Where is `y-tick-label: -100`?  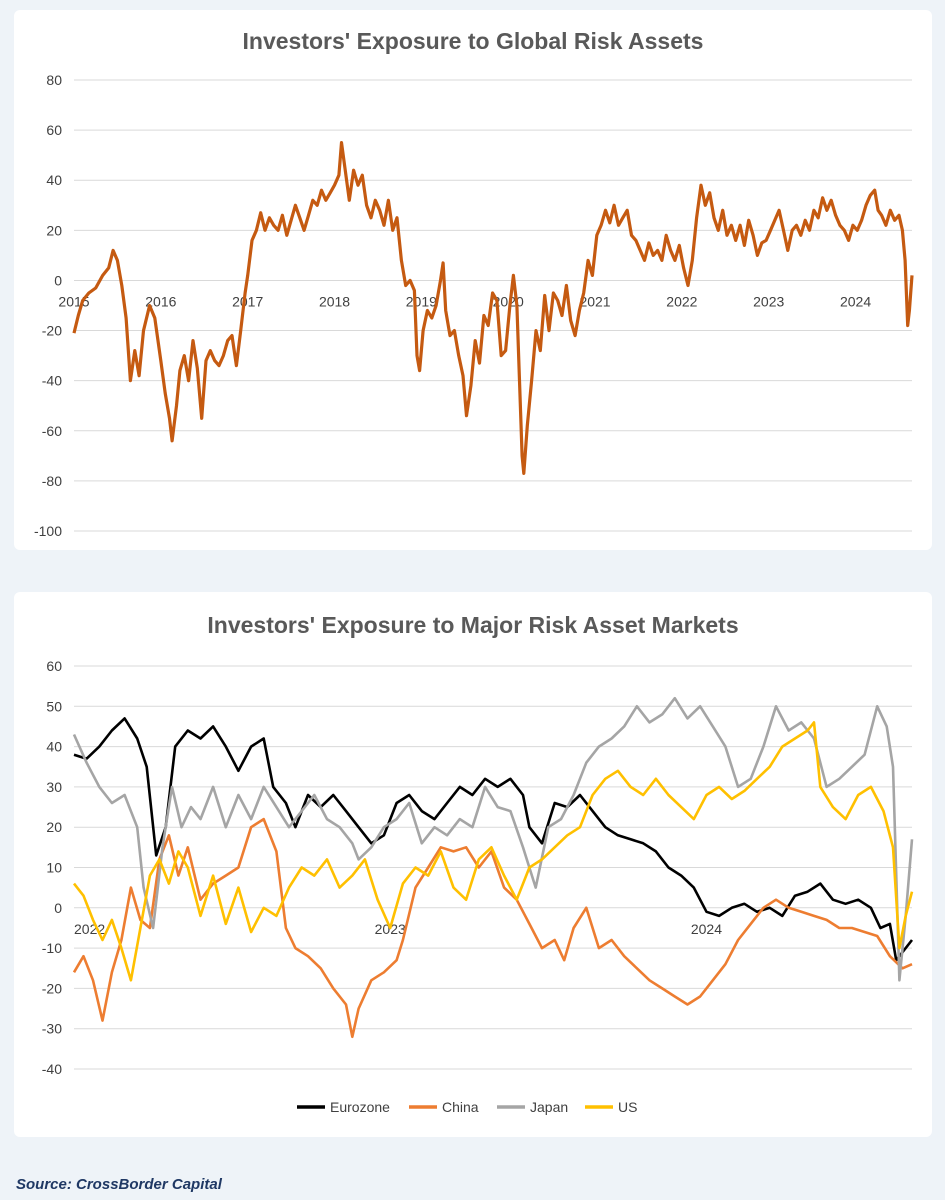
y-tick-label: -100 is located at coordinates (48, 531).